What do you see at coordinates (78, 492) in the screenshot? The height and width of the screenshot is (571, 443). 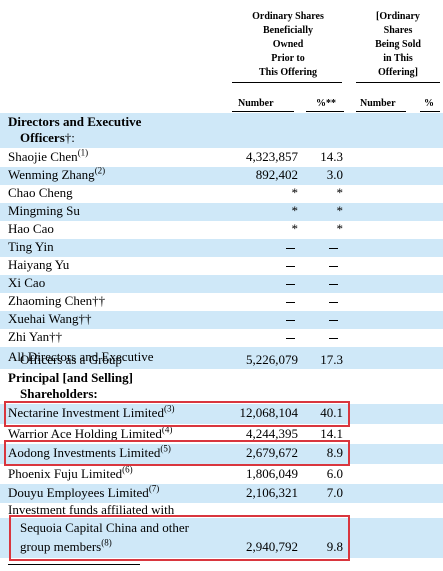 I see `holder-name-text: Douyu Employees Limited` at bounding box center [78, 492].